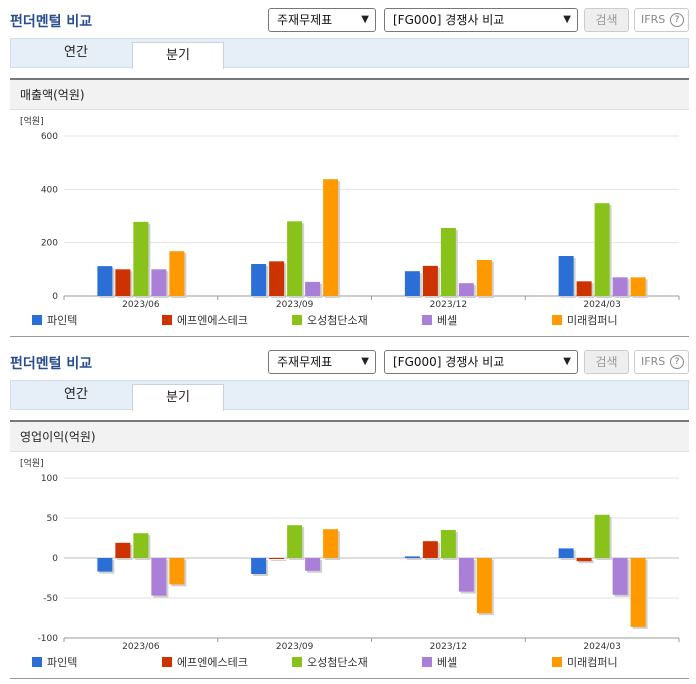 This screenshot has height=684, width=696. I want to click on x-tick-label: 2023/09, so click(295, 305).